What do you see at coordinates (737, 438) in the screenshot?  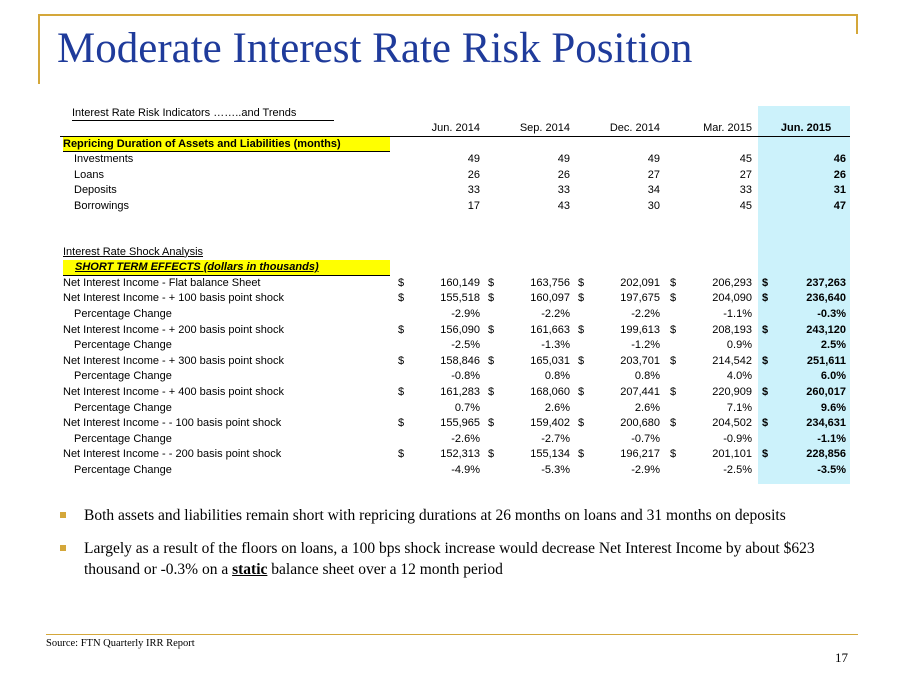 I see `table-cell: -0.9%` at bounding box center [737, 438].